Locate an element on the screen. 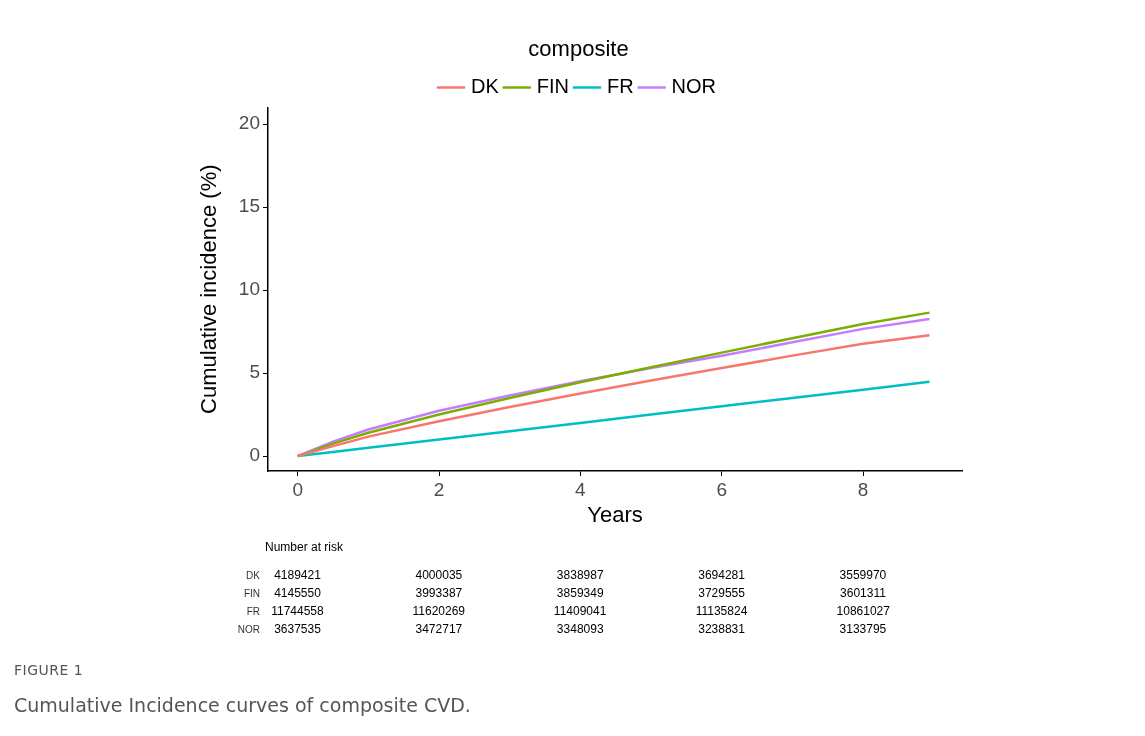  legend-label: DK is located at coordinates (485, 85).